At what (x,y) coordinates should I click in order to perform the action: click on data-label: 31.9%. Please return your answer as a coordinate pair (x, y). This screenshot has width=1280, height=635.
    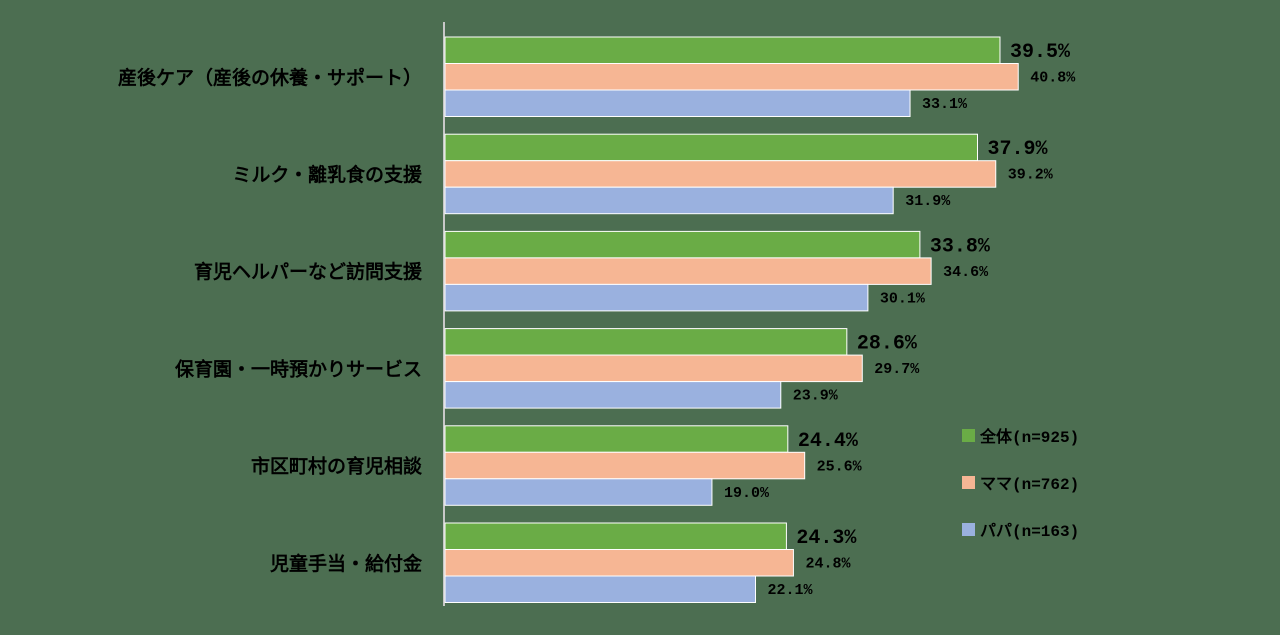
    Looking at the image, I should click on (928, 201).